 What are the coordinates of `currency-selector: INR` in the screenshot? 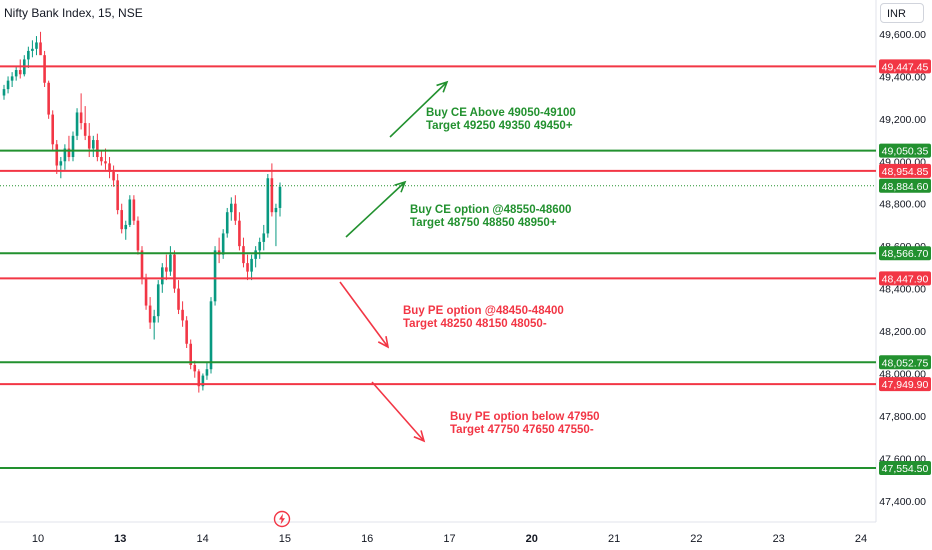 It's located at (902, 13).